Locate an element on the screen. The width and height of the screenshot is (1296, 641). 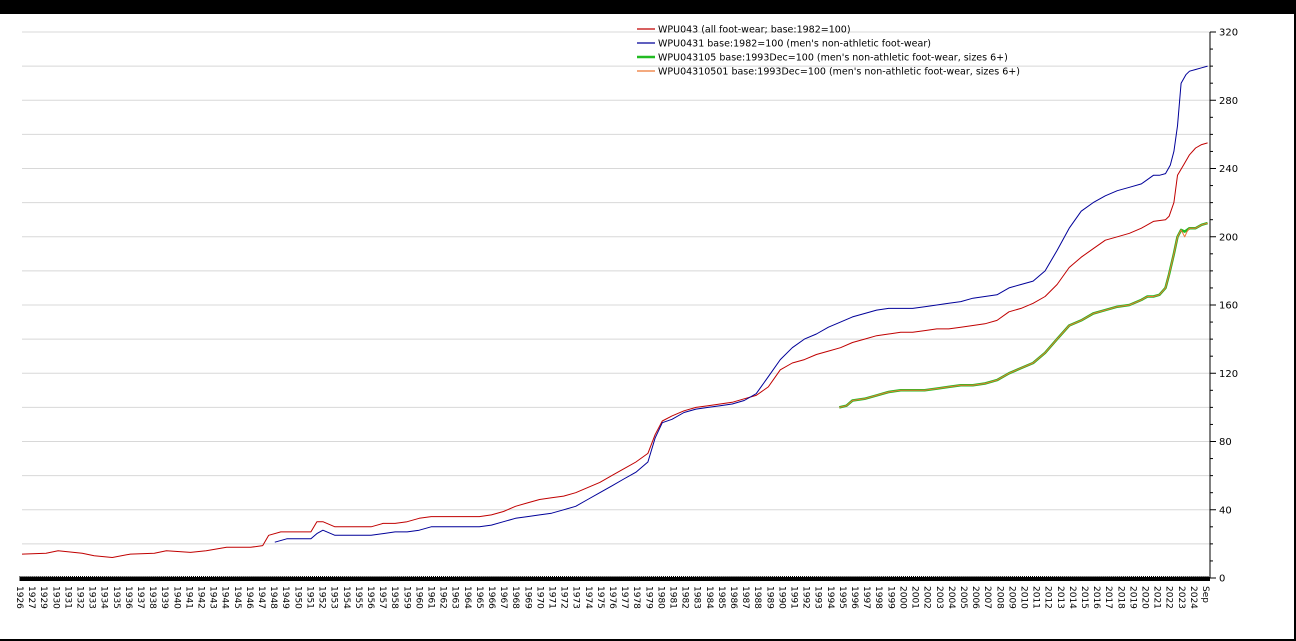
x-tick-label: 1977 is located at coordinates (624, 597).